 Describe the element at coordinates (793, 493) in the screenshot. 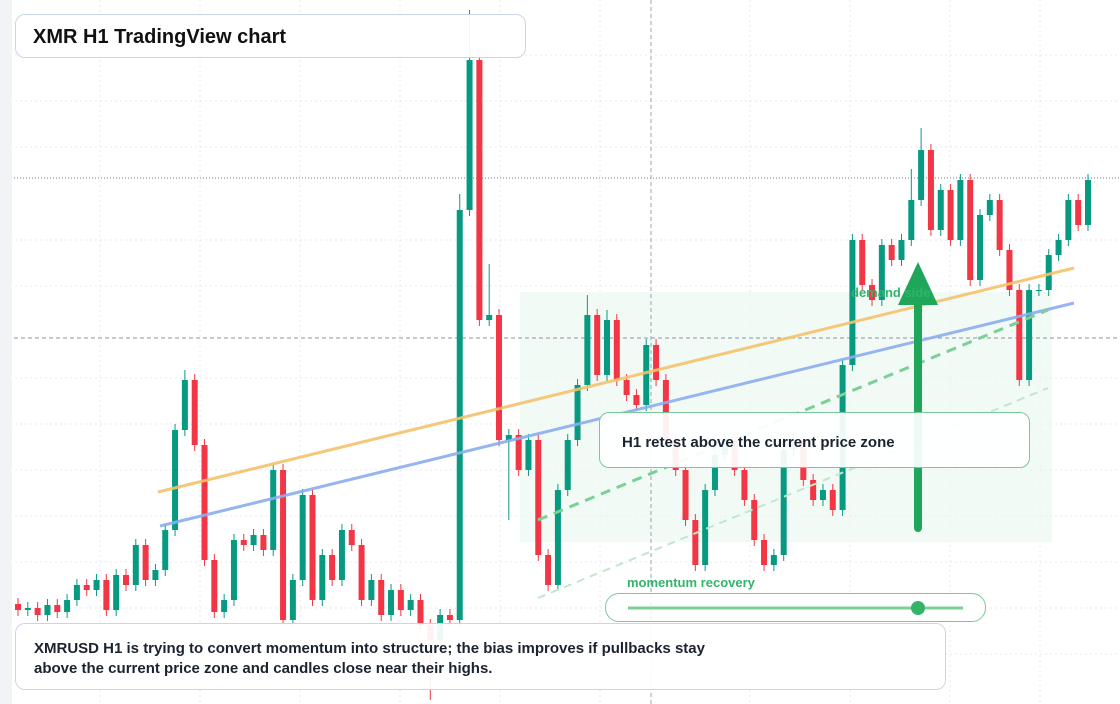

I see `trend-line-light` at that location.